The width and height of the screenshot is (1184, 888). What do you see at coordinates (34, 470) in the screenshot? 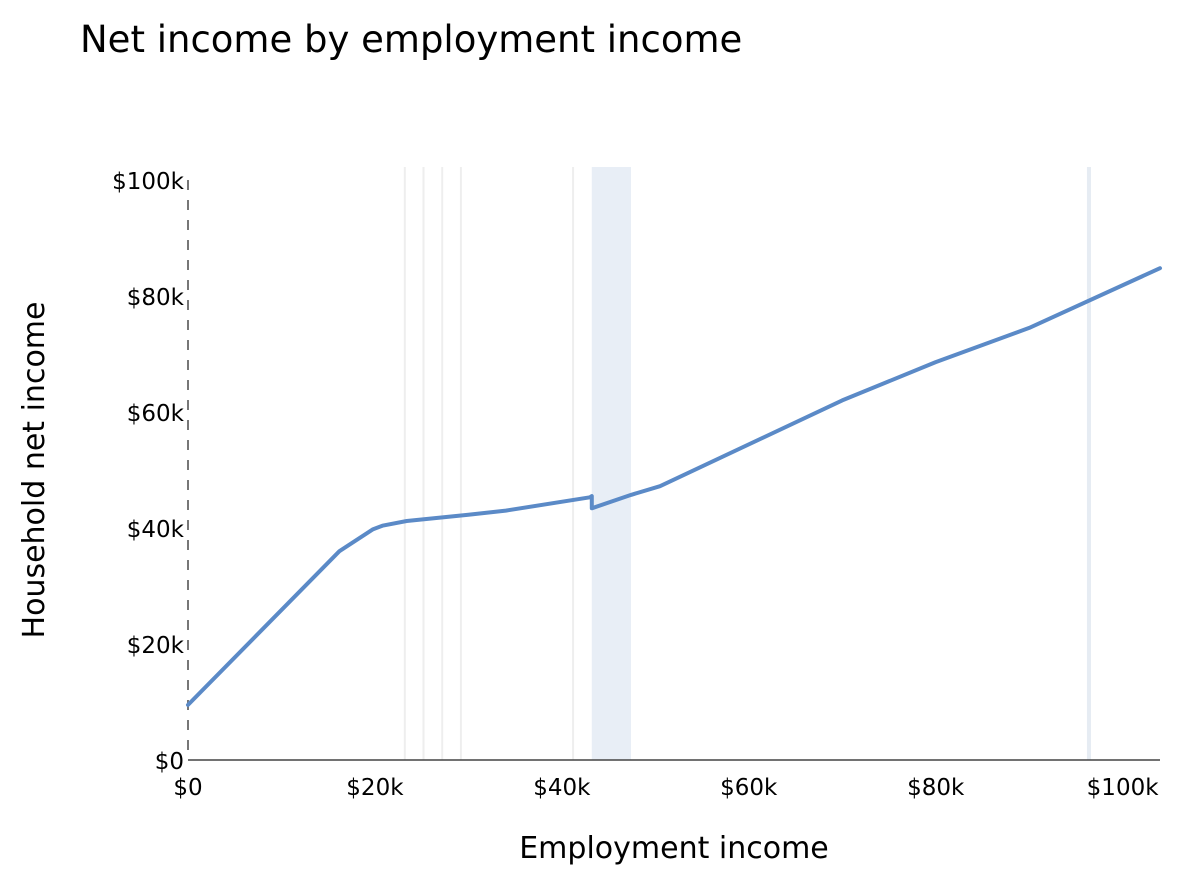
I see `y-axis-title: Household net income` at bounding box center [34, 470].